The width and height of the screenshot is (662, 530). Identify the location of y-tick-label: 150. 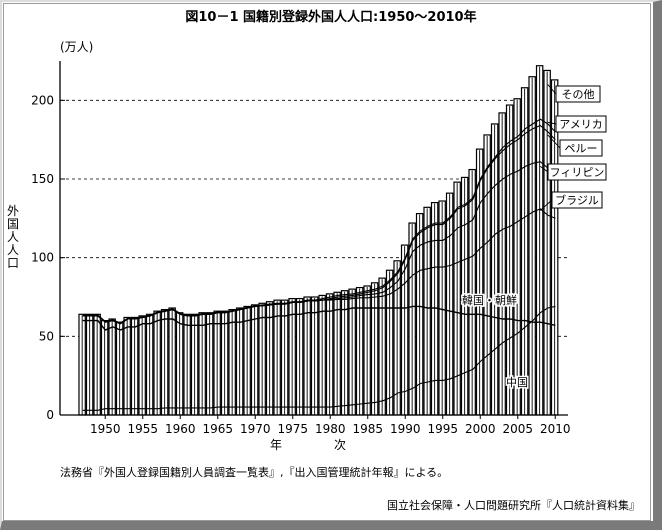
(42, 179).